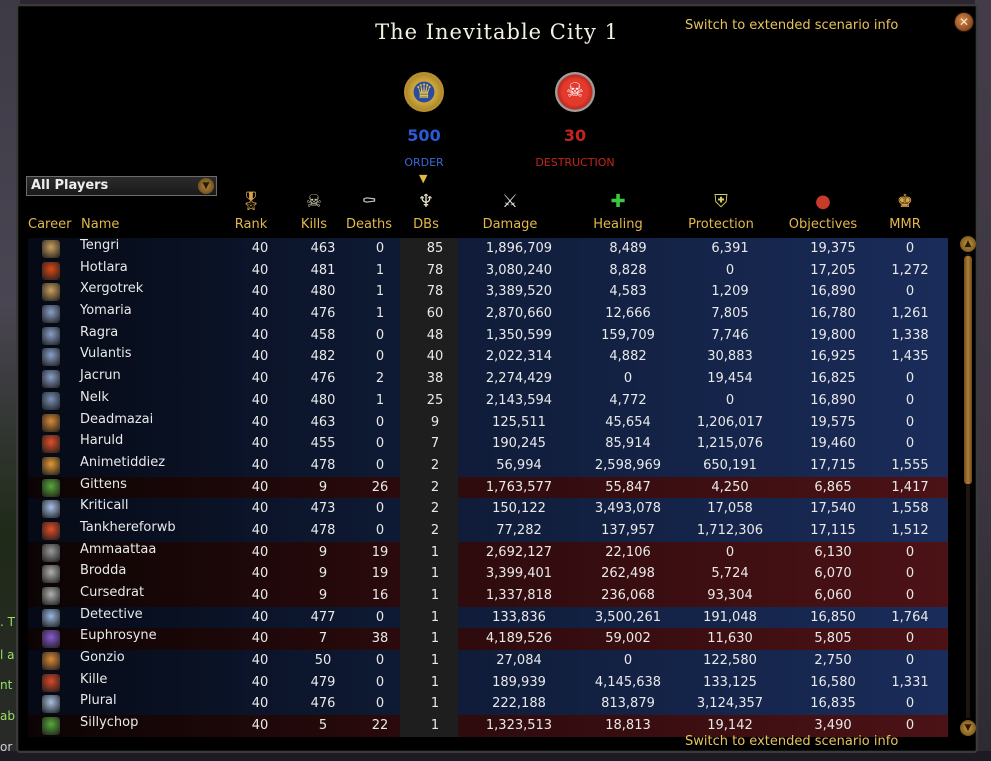  I want to click on cell-damage: 4,189,526, so click(519, 639).